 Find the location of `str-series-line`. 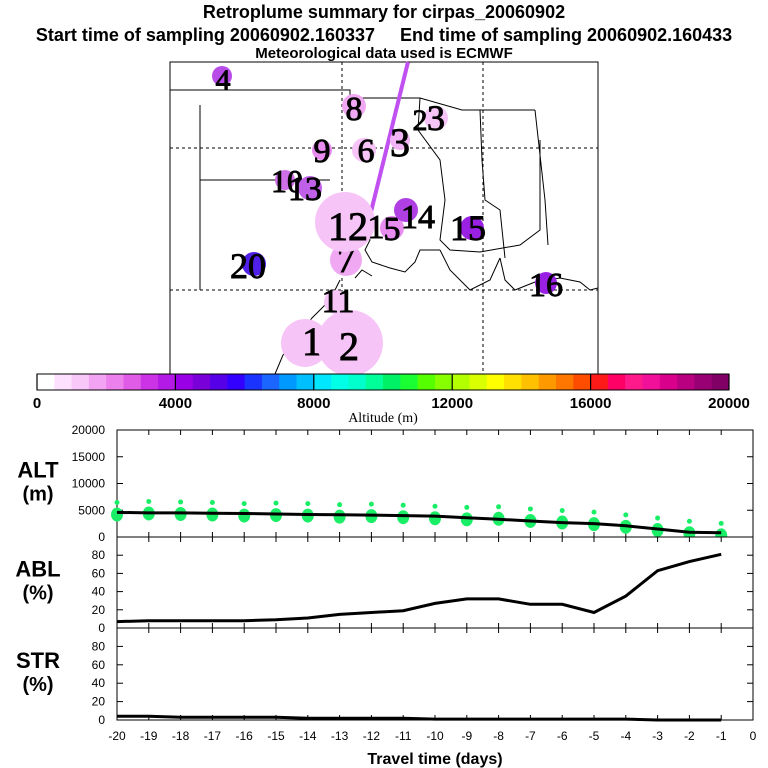

str-series-line is located at coordinates (419, 718).